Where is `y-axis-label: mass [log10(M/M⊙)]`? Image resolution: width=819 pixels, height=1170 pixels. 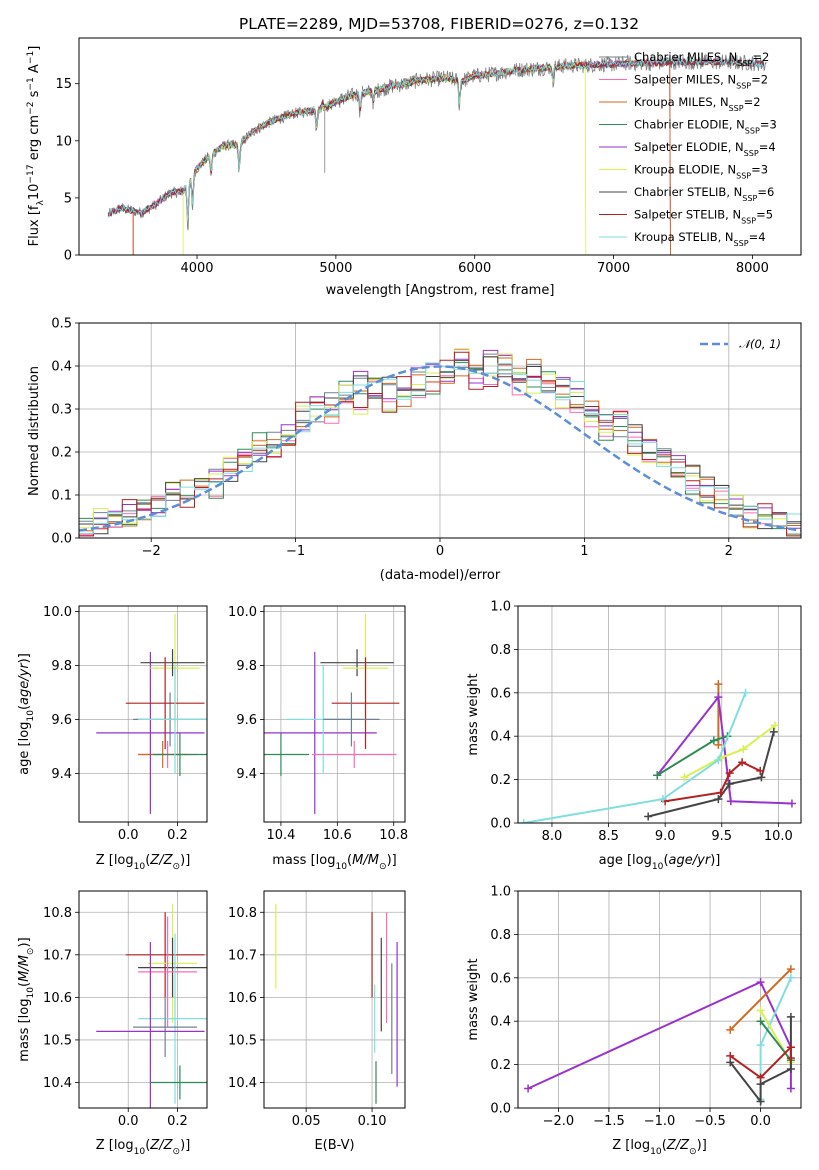 y-axis-label: mass [log10(M/M⊙)] is located at coordinates (26, 999).